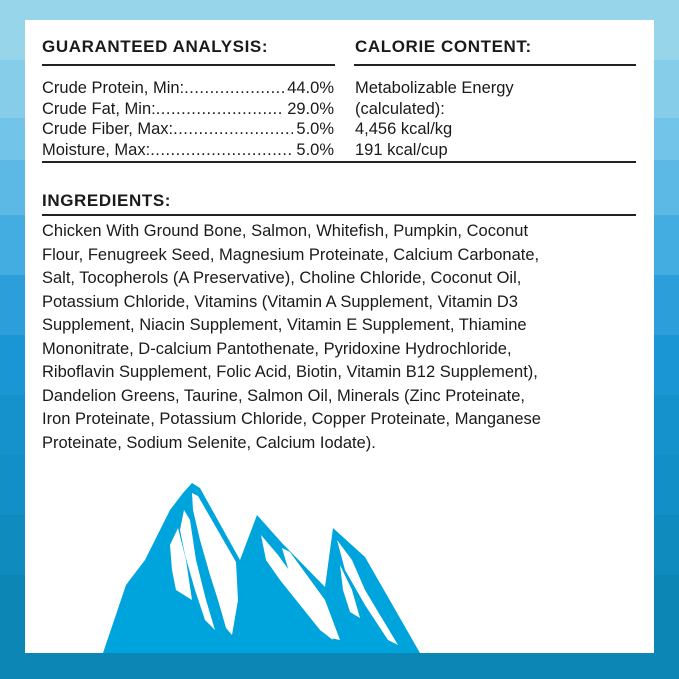  I want to click on guaranteed-analysis-heading: GUARANTEED ANALYSIS:, so click(155, 46).